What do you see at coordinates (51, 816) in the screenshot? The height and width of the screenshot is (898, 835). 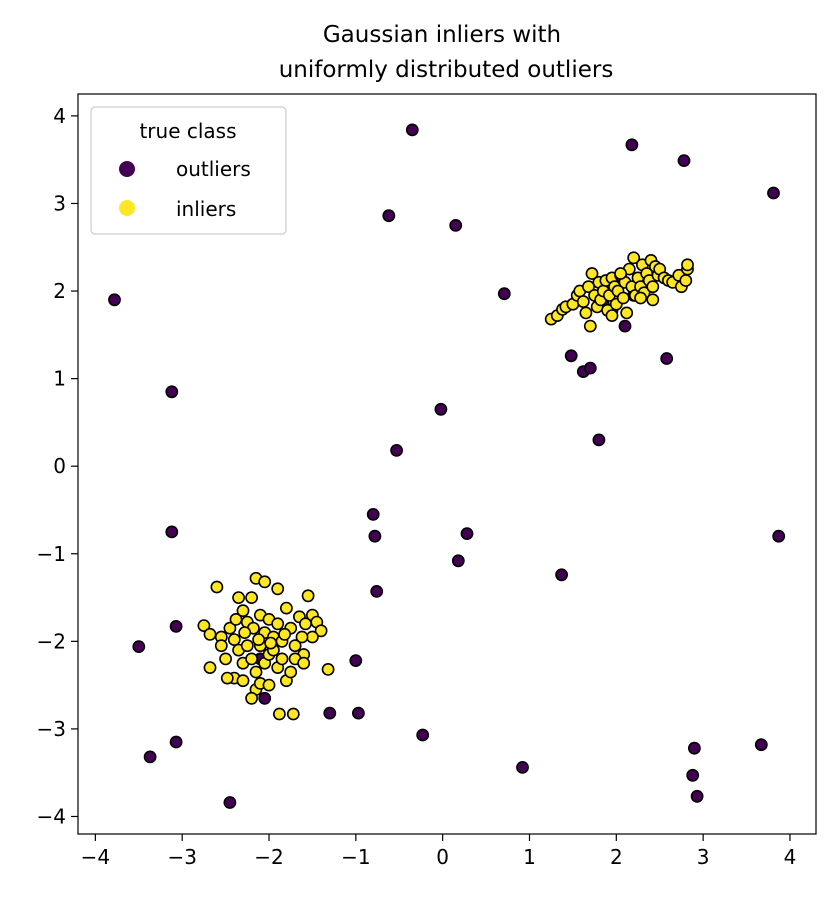 I see `y-tick-label: −4` at bounding box center [51, 816].